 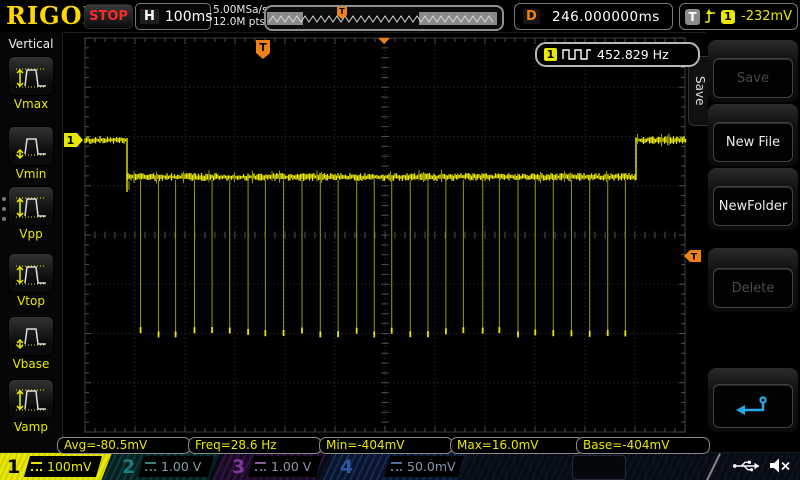 I want to click on channel-4-status: 4 50.0mV, so click(x=395, y=466).